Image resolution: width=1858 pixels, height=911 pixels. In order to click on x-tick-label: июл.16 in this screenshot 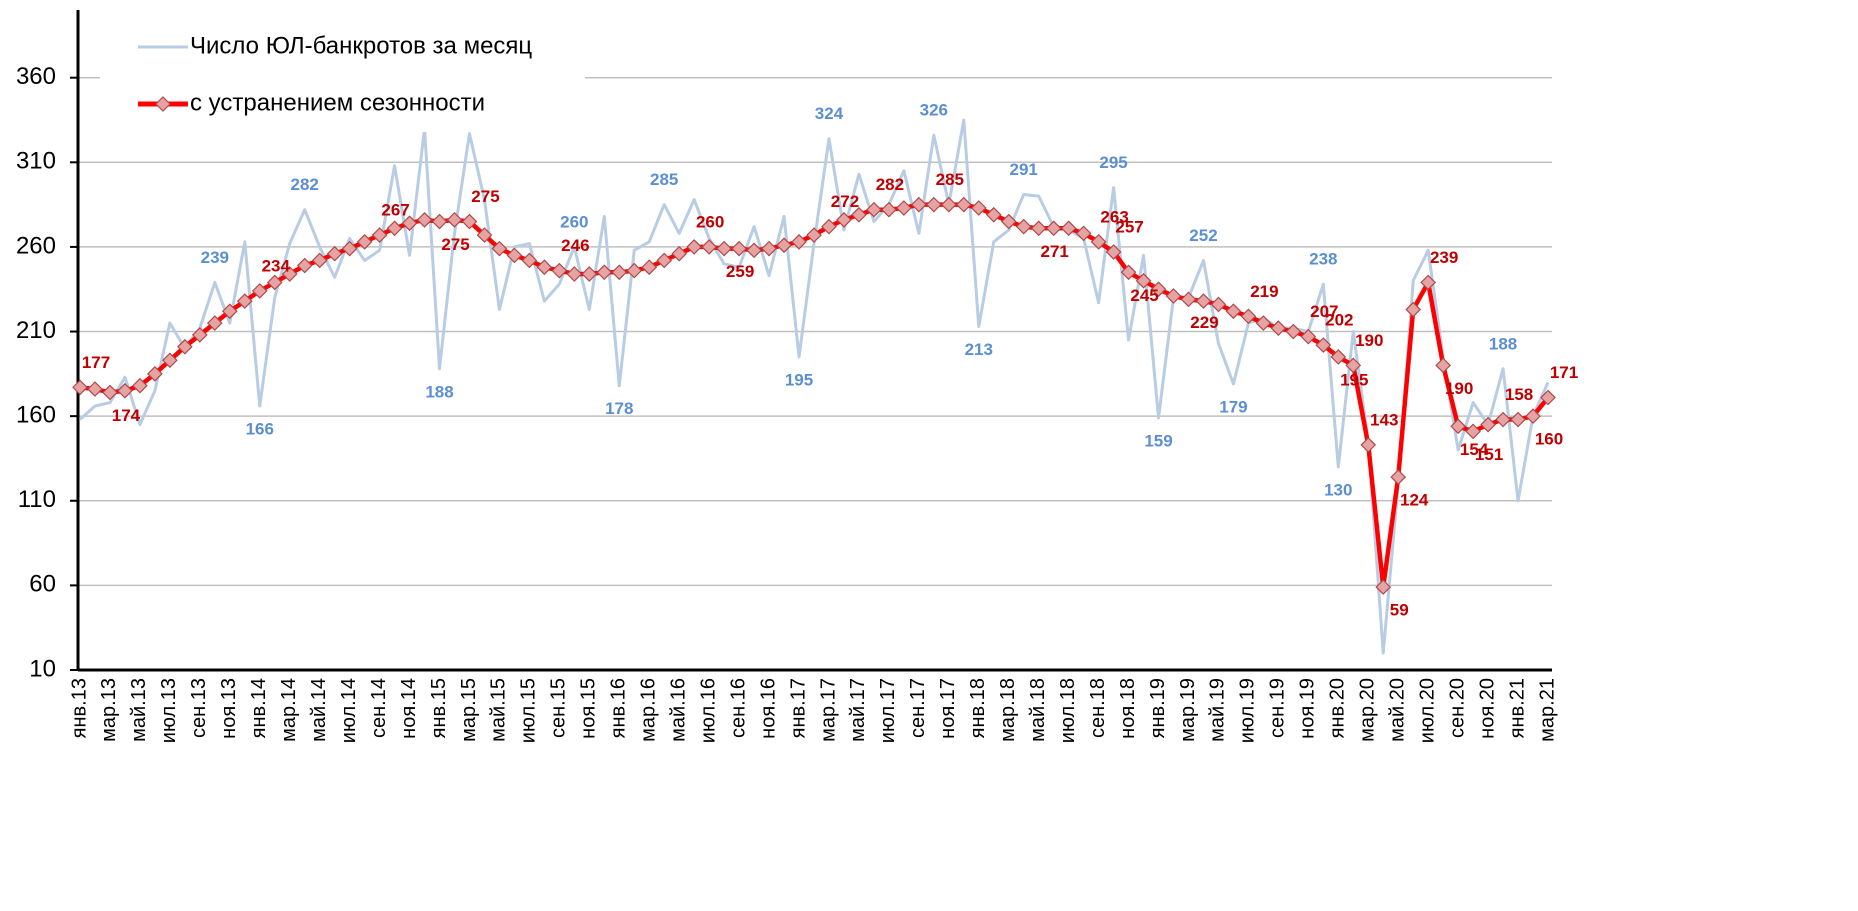, I will do `click(708, 710)`.